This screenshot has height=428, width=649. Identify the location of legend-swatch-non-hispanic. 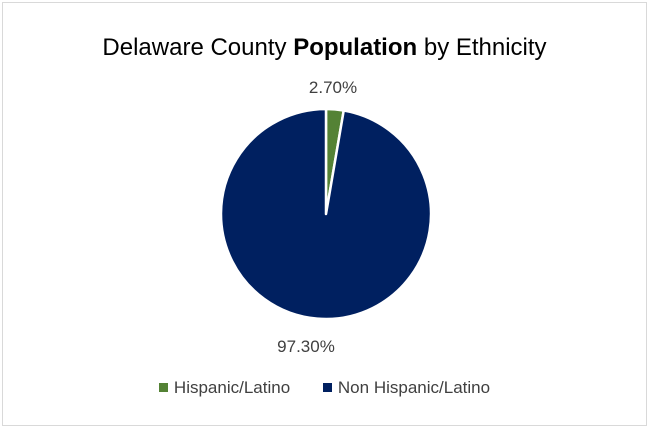
(327, 387).